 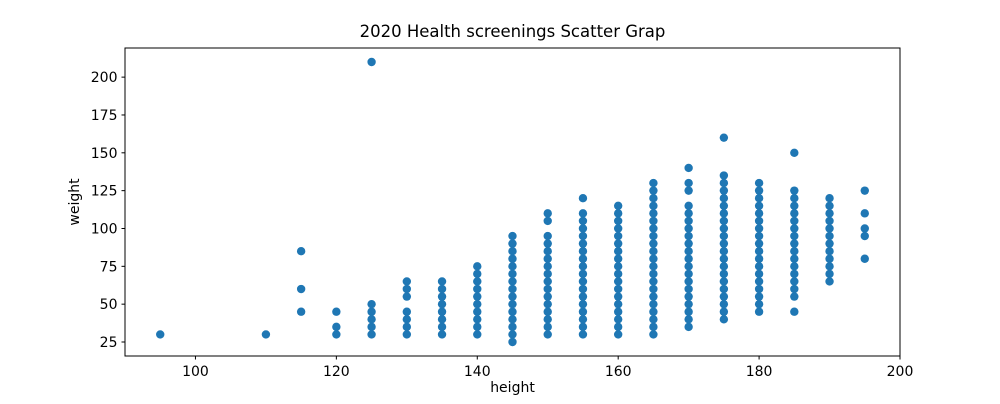 What do you see at coordinates (75, 202) in the screenshot?
I see `y-axis-label: weight` at bounding box center [75, 202].